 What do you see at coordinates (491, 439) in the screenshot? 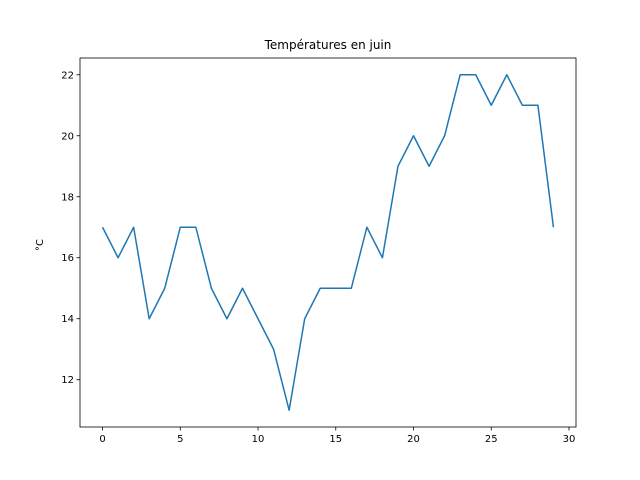
I see `x-tick-label: 25` at bounding box center [491, 439].